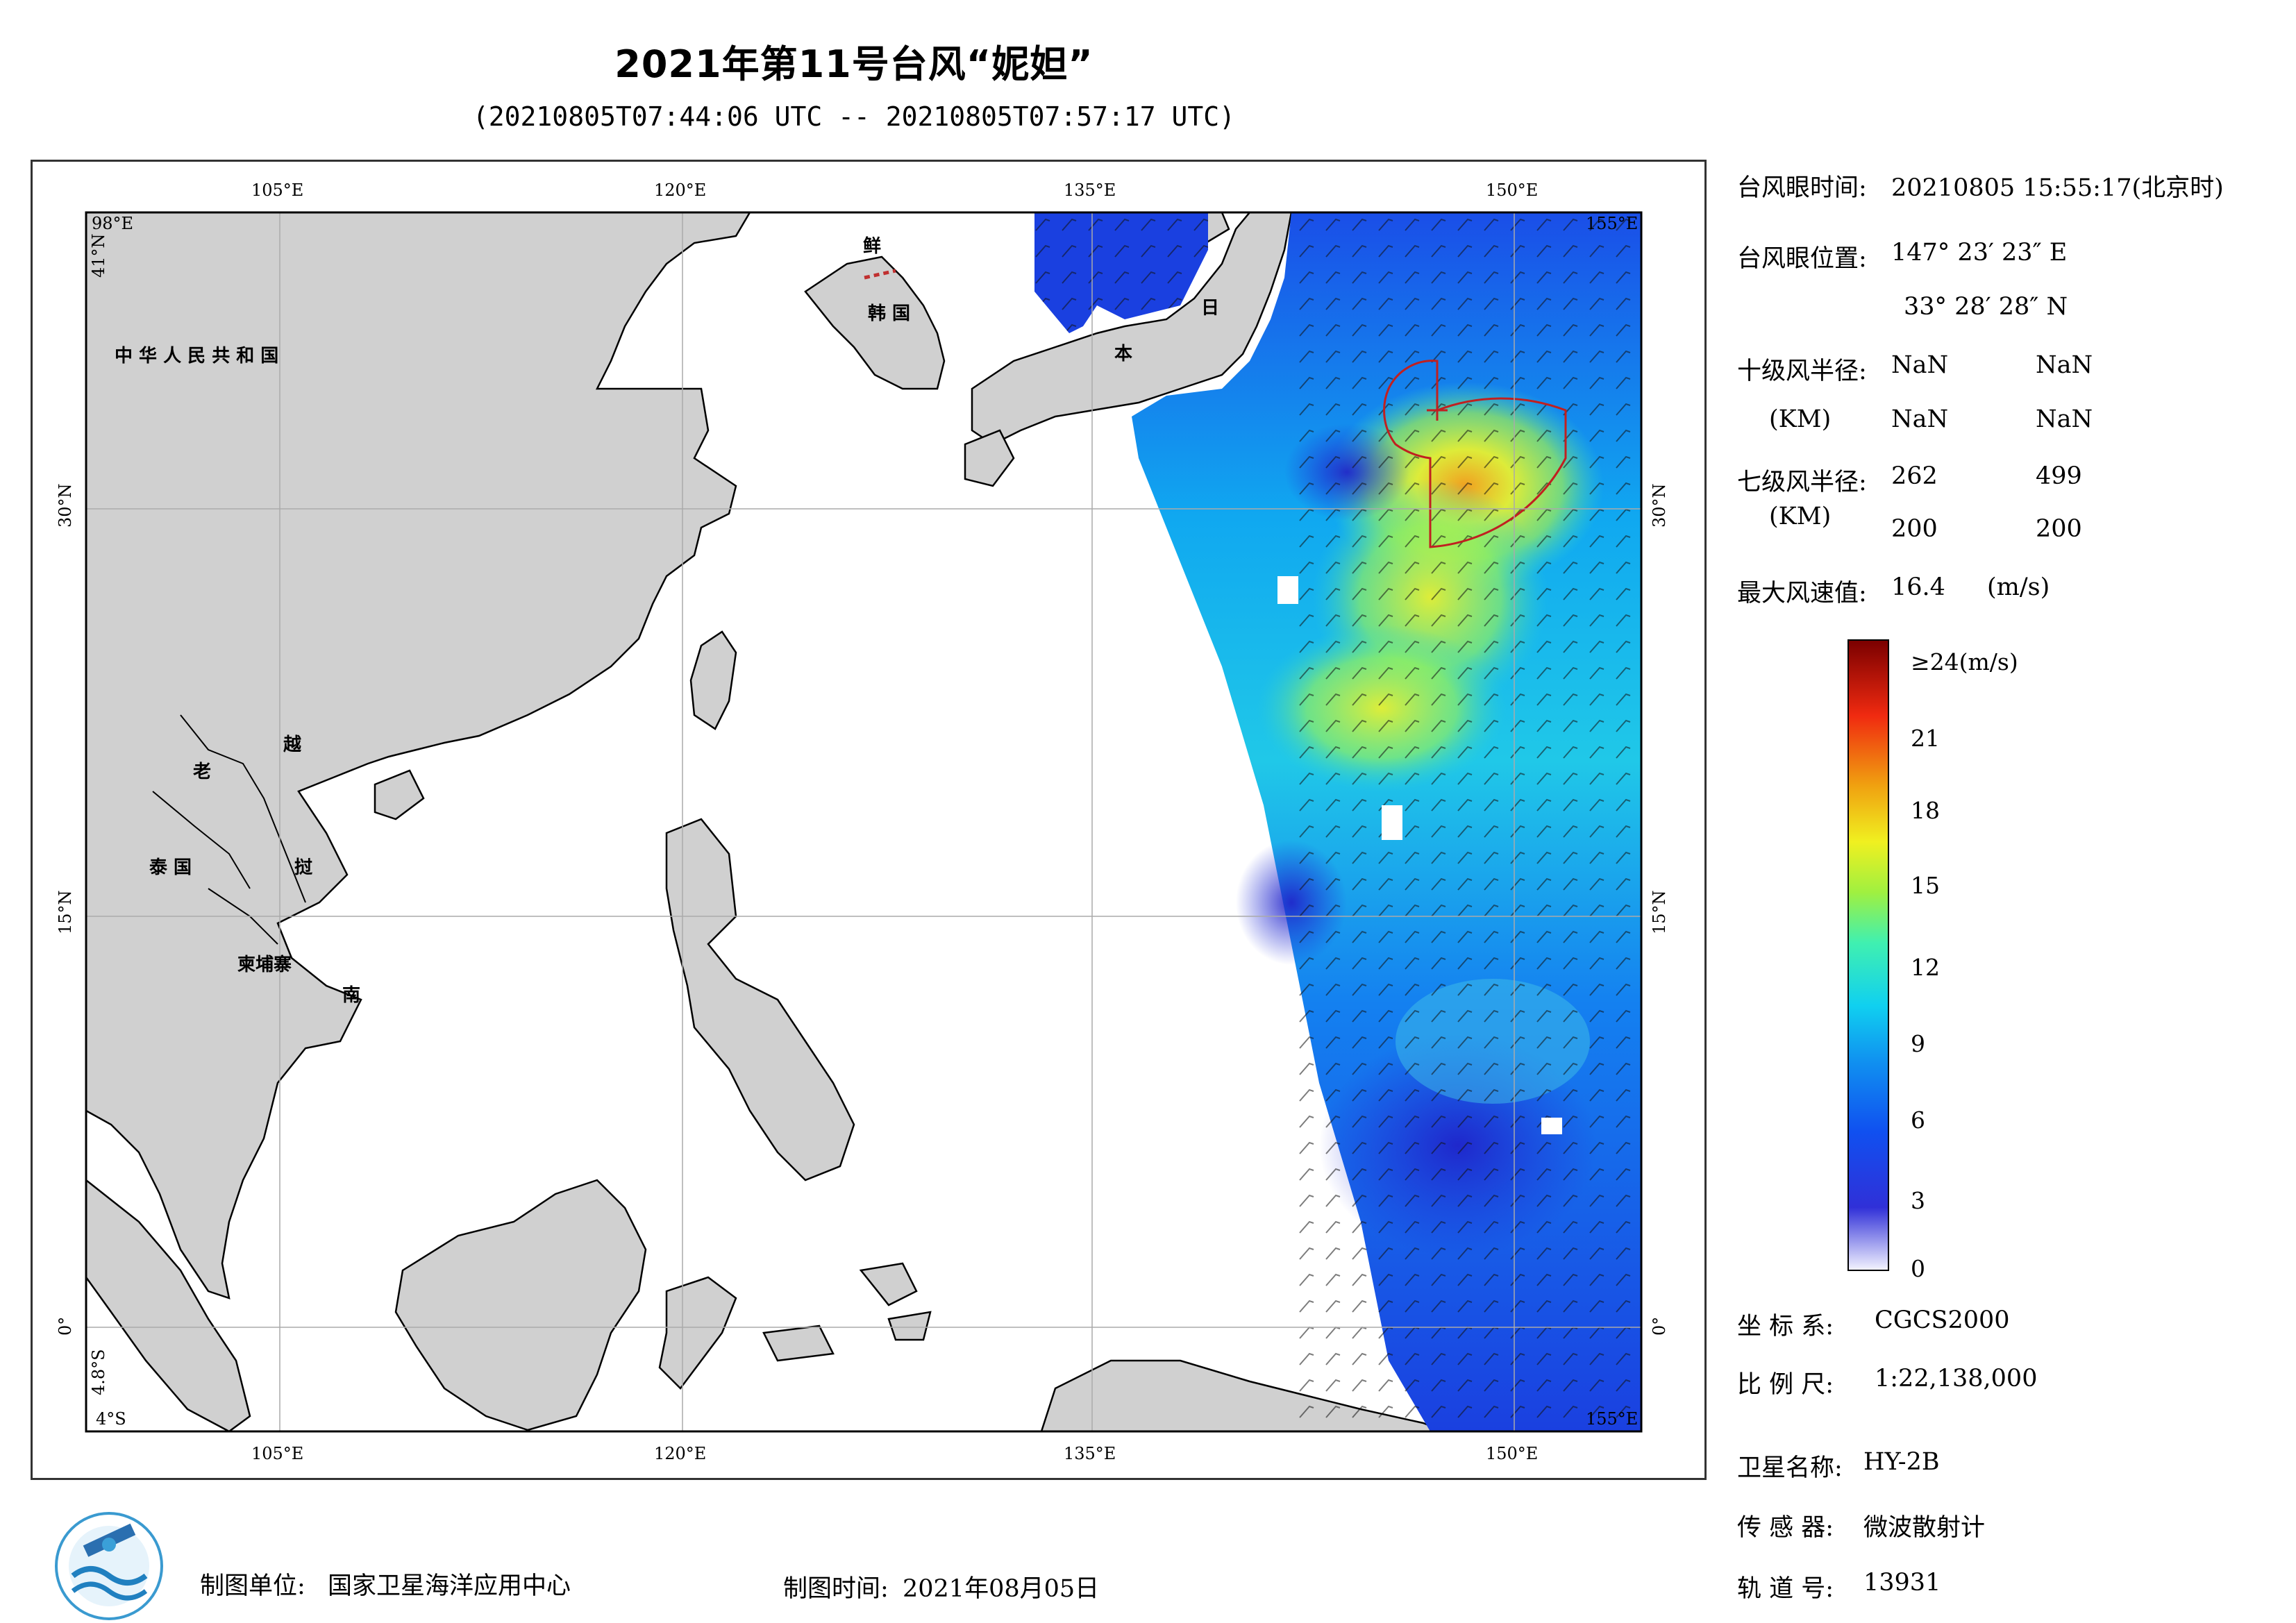  What do you see at coordinates (1785, 1589) in the screenshot?
I see `orbit-label: 轨 道 号:` at bounding box center [1785, 1589].